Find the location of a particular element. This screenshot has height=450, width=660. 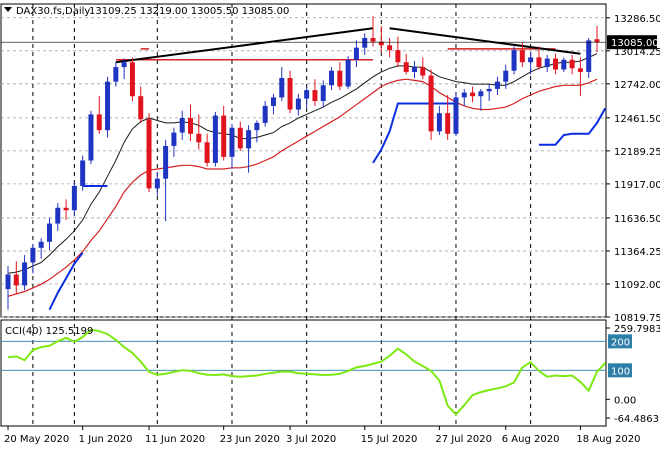

price-tick-label: 13286.50 is located at coordinates (637, 19).